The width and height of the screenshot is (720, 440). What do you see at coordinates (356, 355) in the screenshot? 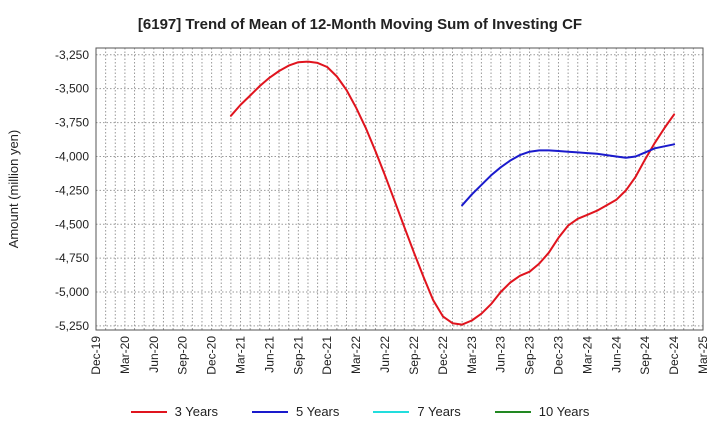
I see `x-tick-label: Mar-22` at bounding box center [356, 355].